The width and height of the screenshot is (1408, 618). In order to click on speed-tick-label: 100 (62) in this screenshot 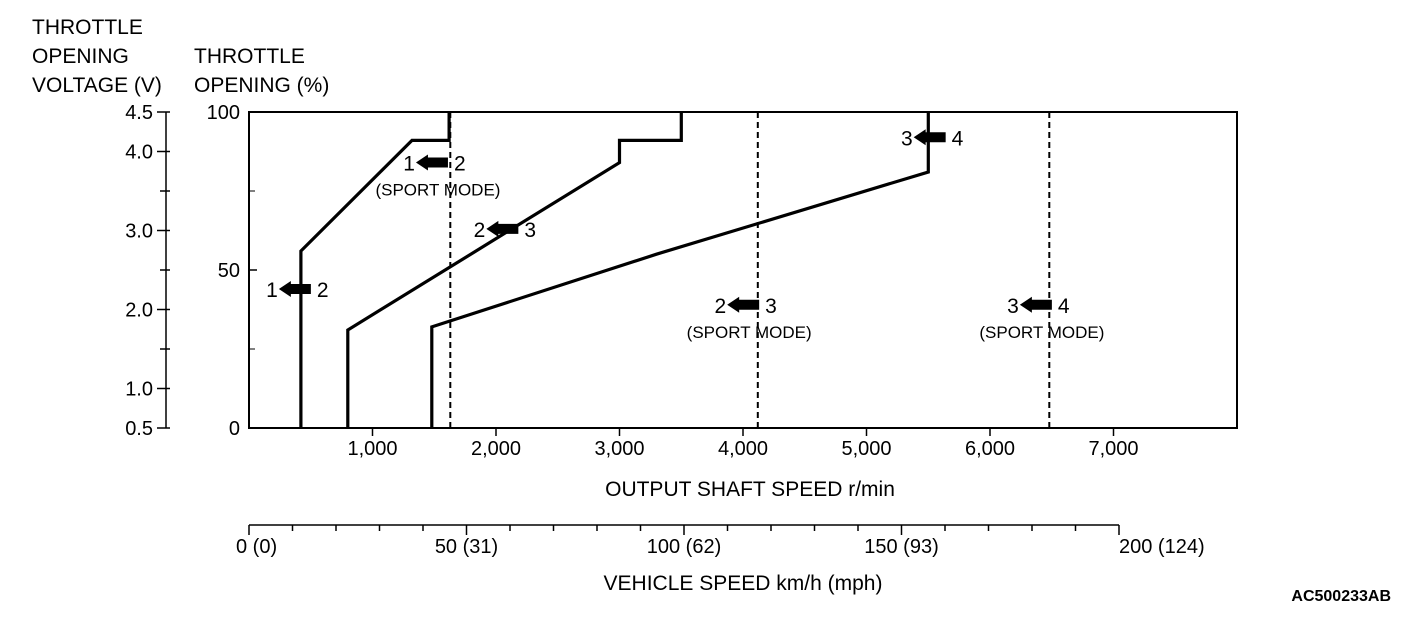, I will do `click(684, 547)`.